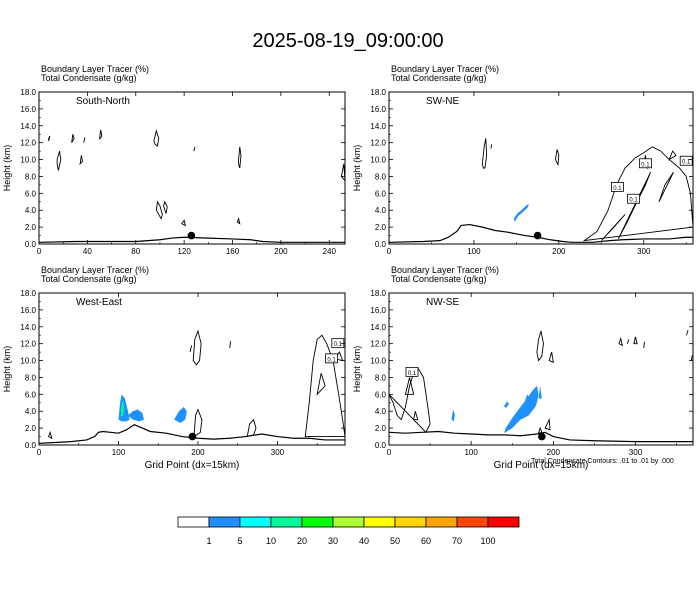  Describe the element at coordinates (333, 541) in the screenshot. I see `legend-label: 30` at that location.